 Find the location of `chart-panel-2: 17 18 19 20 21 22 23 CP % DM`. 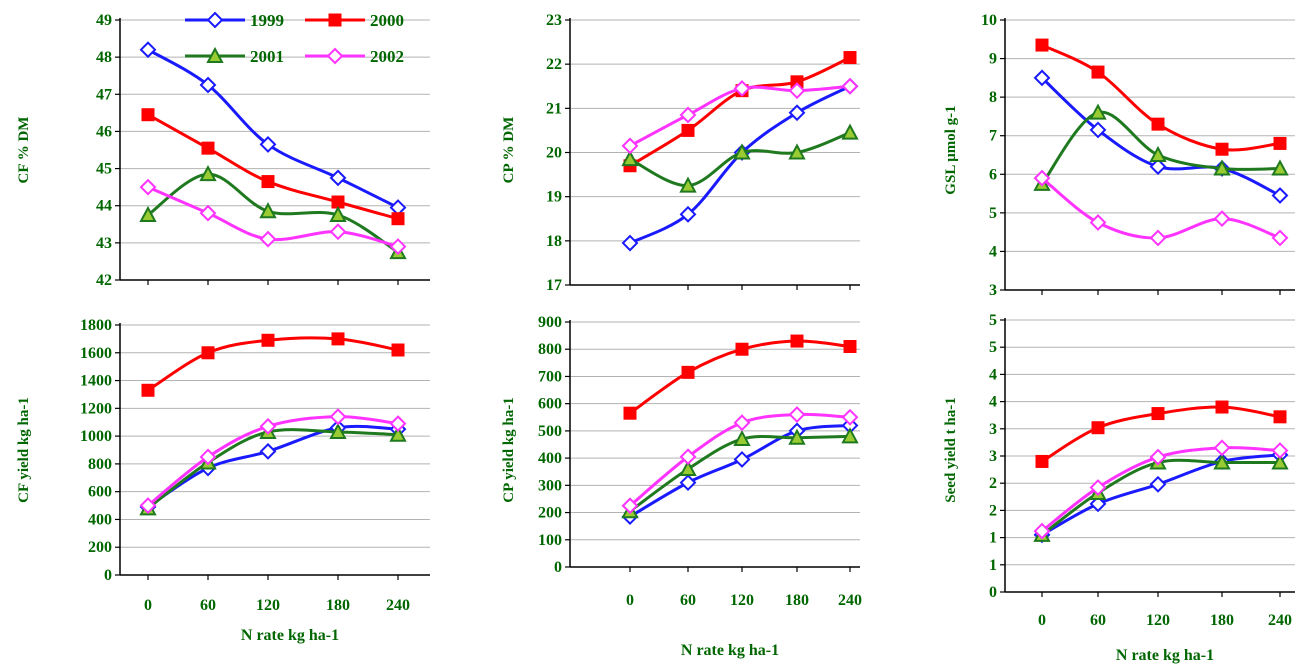

chart-panel-2: 17 18 19 20 21 22 23 CP % DM is located at coordinates (680, 153).